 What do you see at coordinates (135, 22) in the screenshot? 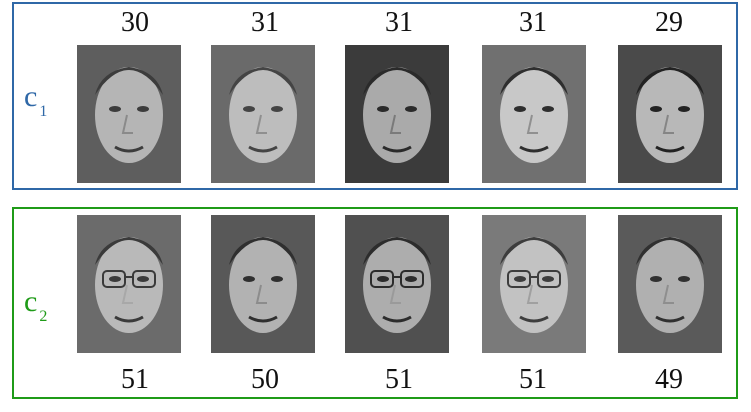
I see `age-label: 30` at bounding box center [135, 22].